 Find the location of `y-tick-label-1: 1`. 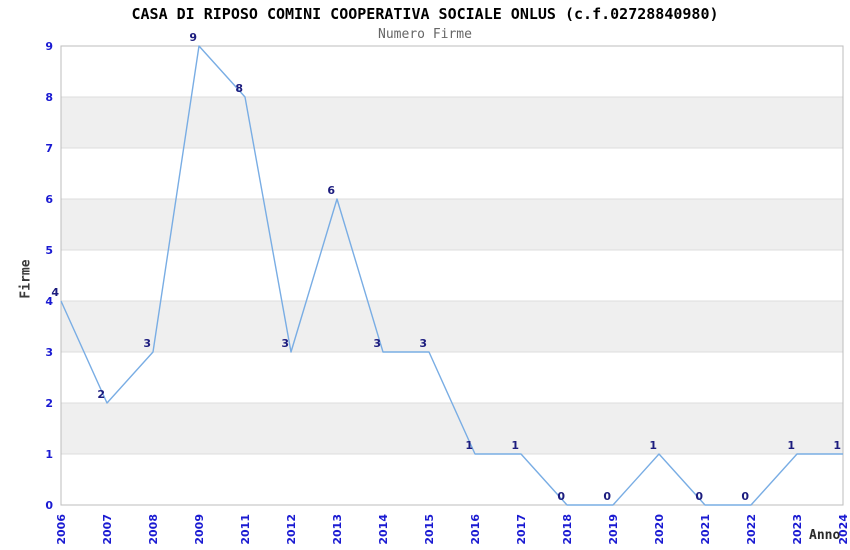

y-tick-label-1: 1 is located at coordinates (49, 454).